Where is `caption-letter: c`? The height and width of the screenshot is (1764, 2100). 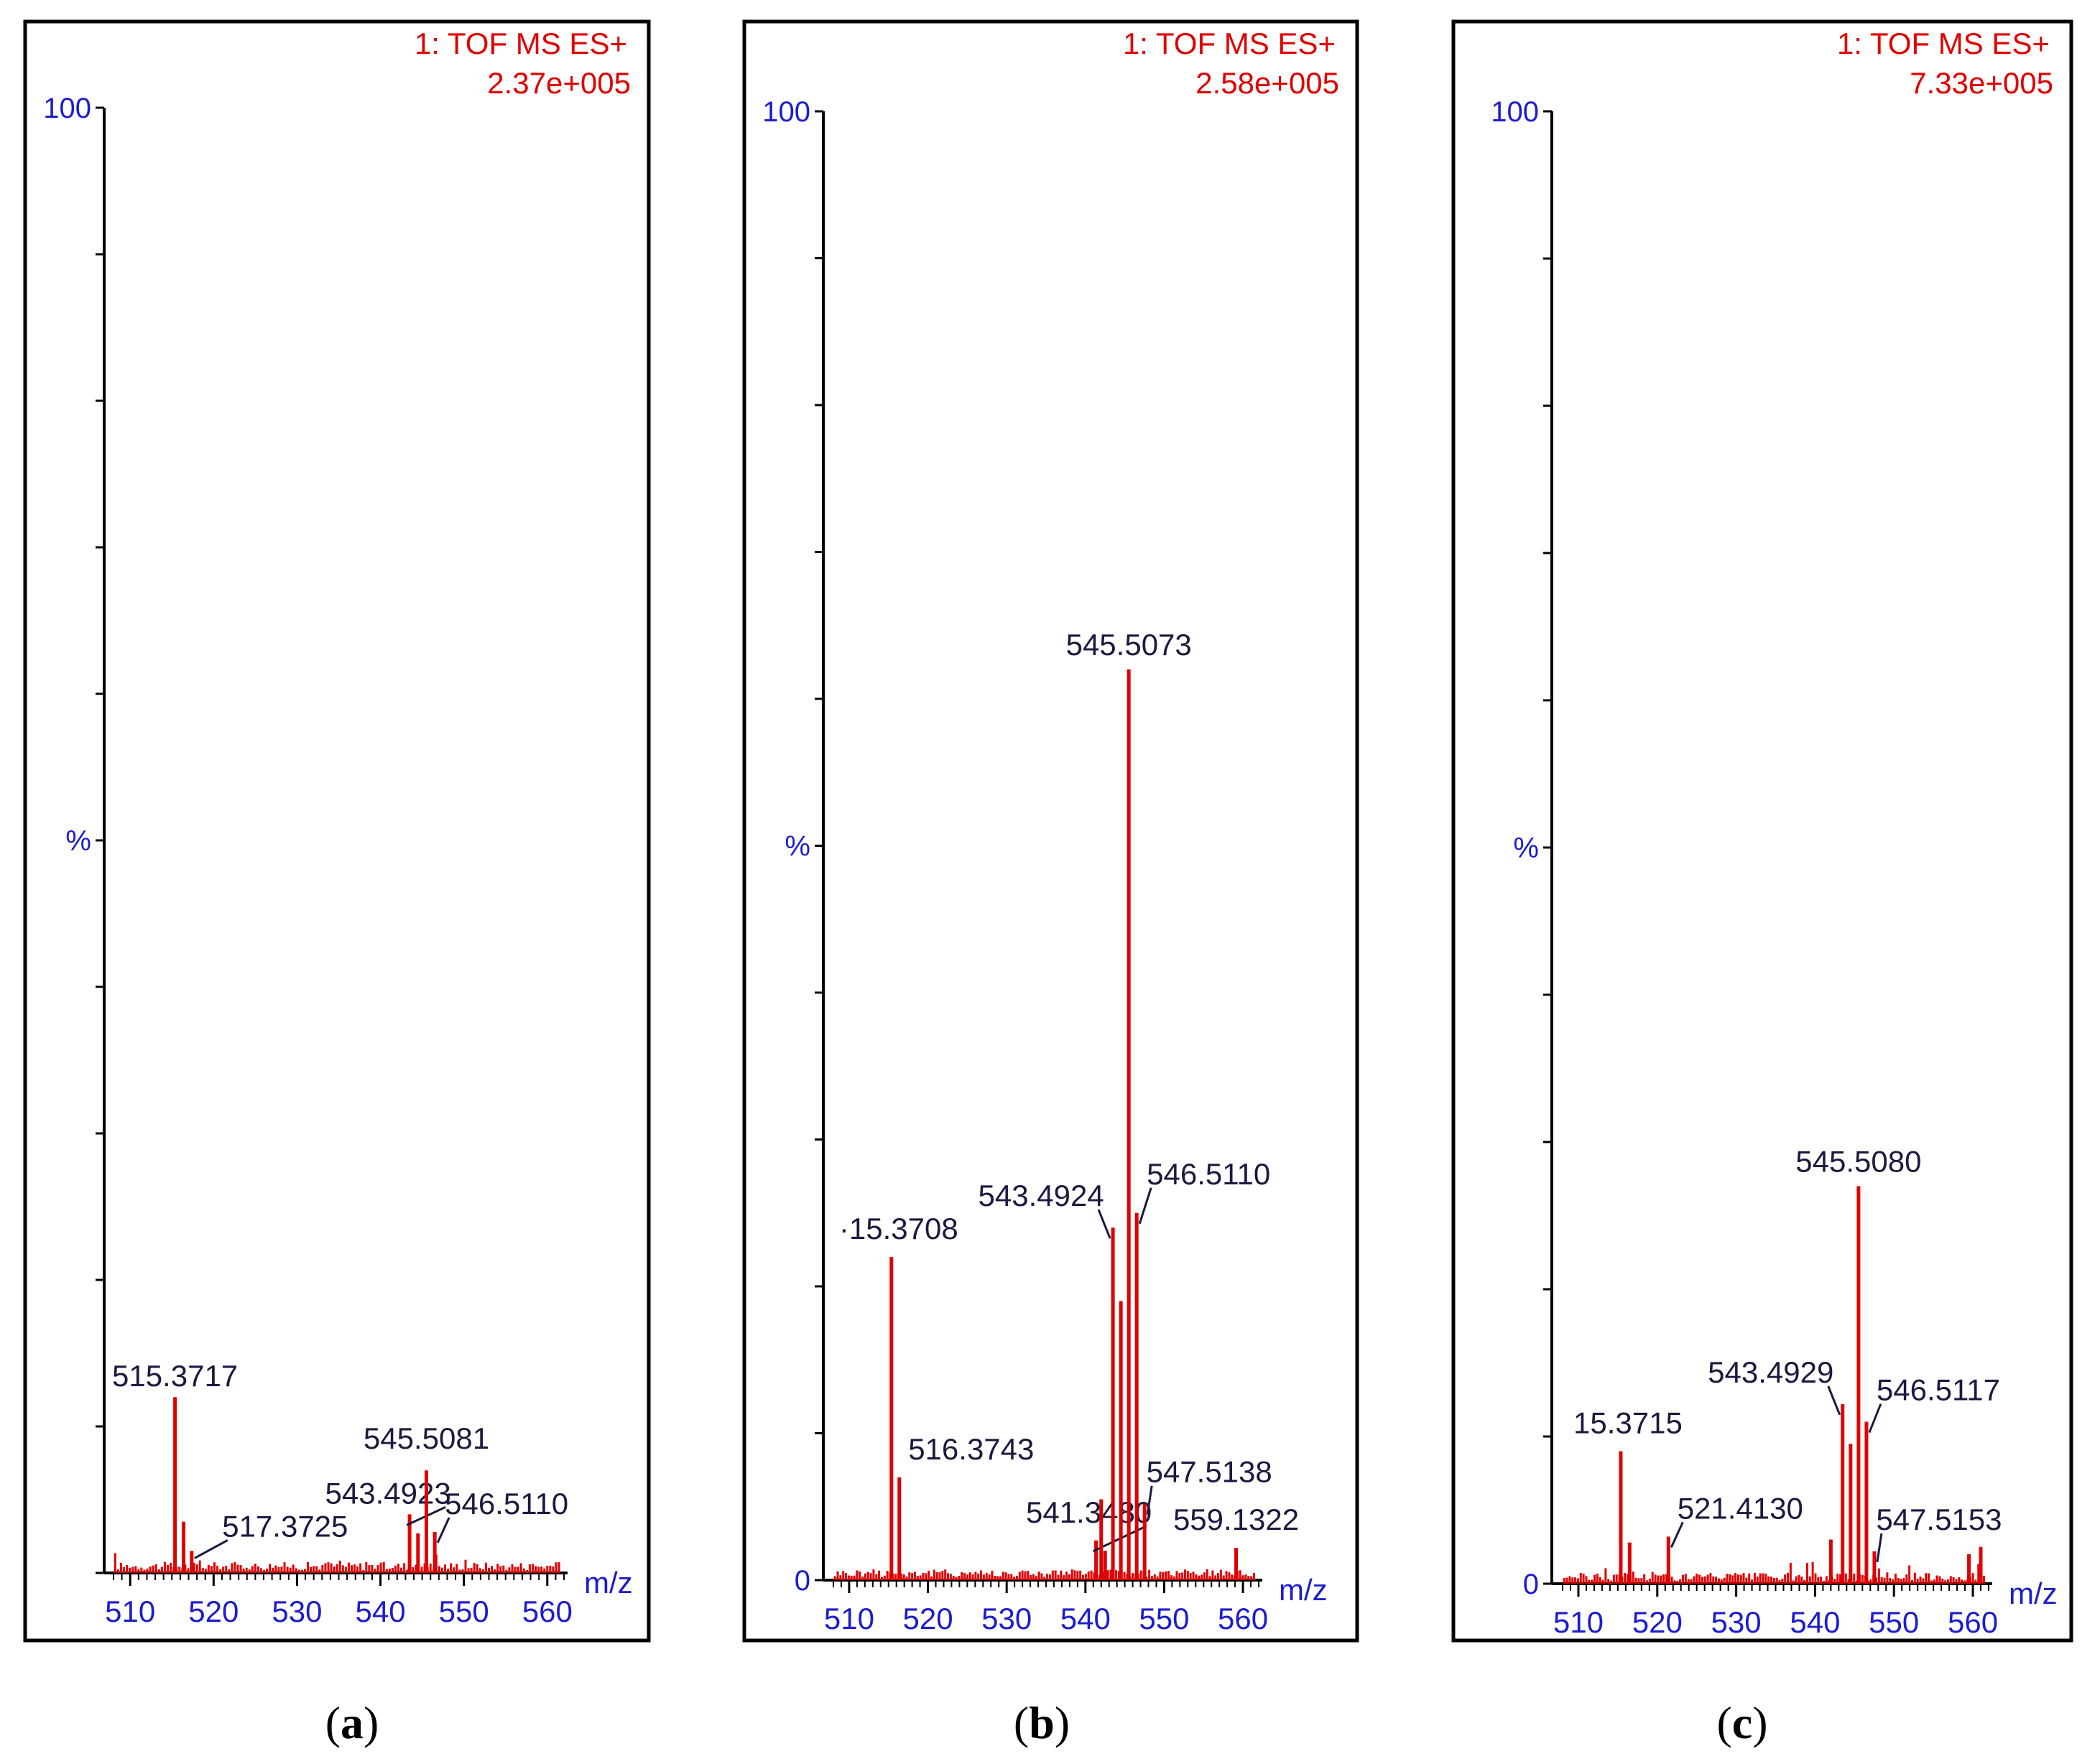 caption-letter: c is located at coordinates (1742, 1722).